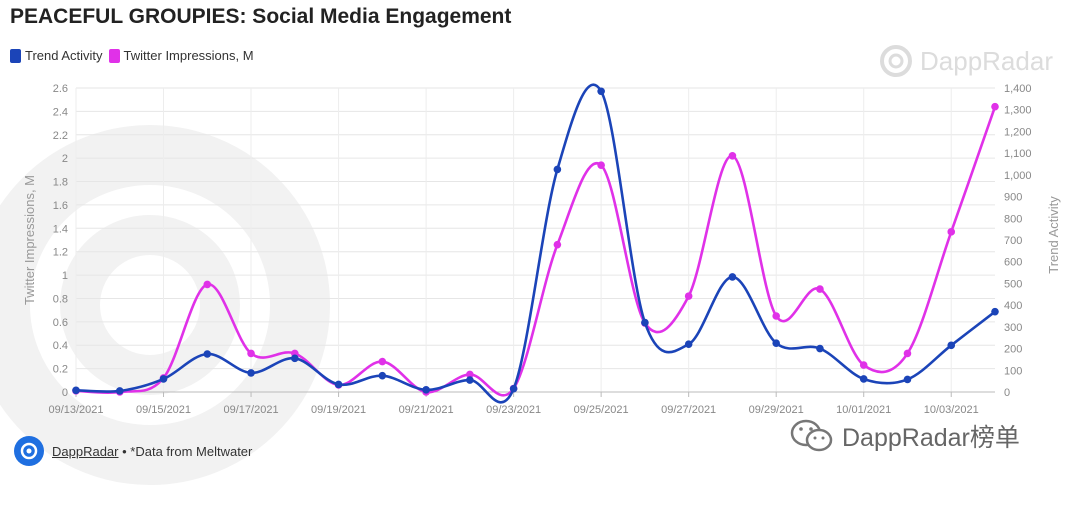 The width and height of the screenshot is (1080, 515). What do you see at coordinates (1013, 198) in the screenshot?
I see `y-right-tick-label: 900` at bounding box center [1013, 198].